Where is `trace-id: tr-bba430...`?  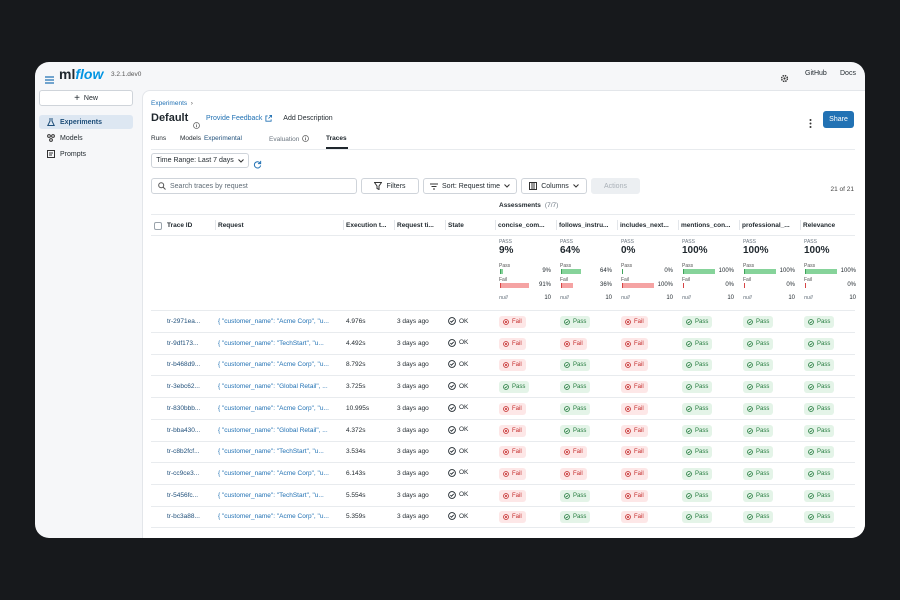 trace-id: tr-bba430... is located at coordinates (183, 430).